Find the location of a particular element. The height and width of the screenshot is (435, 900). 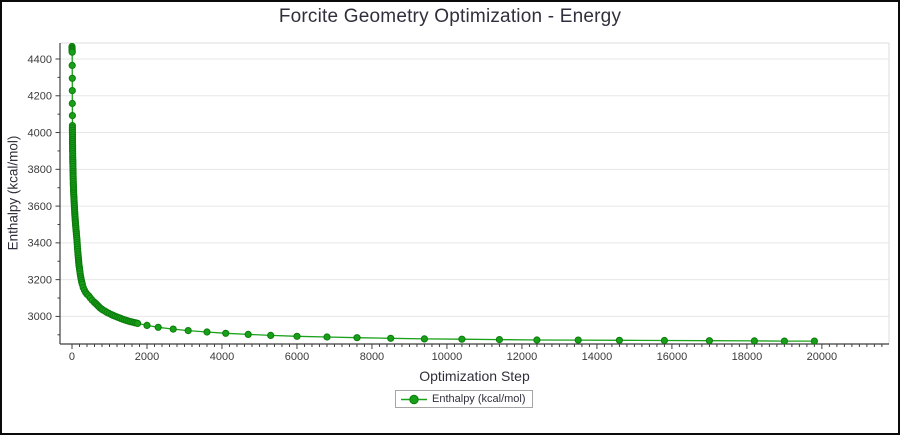

x-tick-label: 16000 is located at coordinates (672, 357).